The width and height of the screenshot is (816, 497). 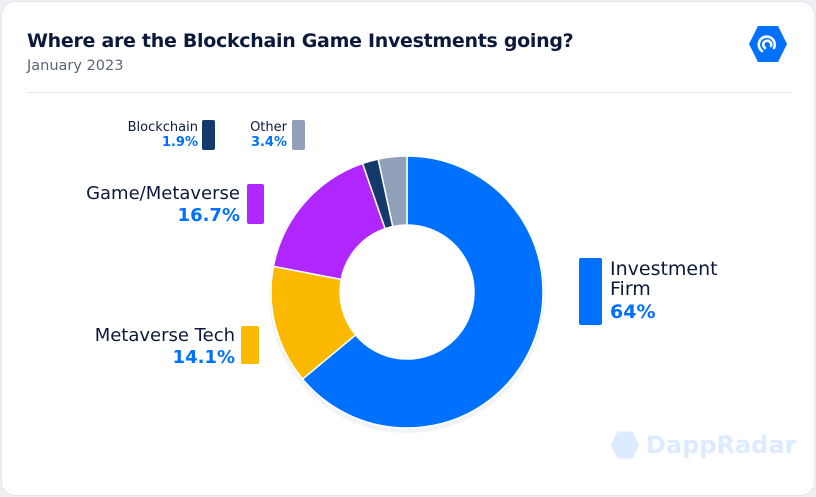 What do you see at coordinates (409, 92) in the screenshot?
I see `divider` at bounding box center [409, 92].